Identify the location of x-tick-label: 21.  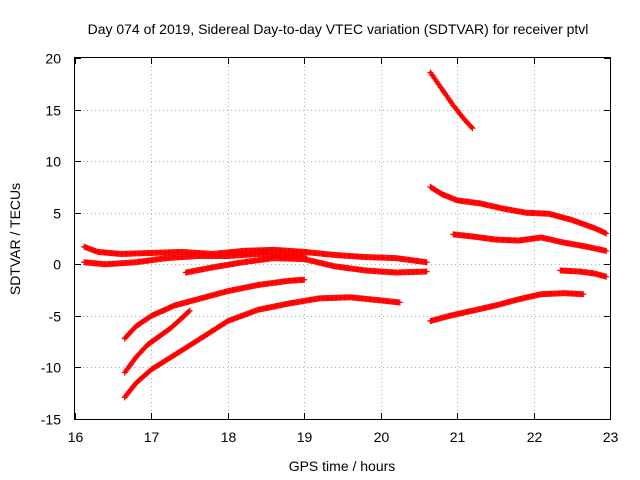
(458, 437).